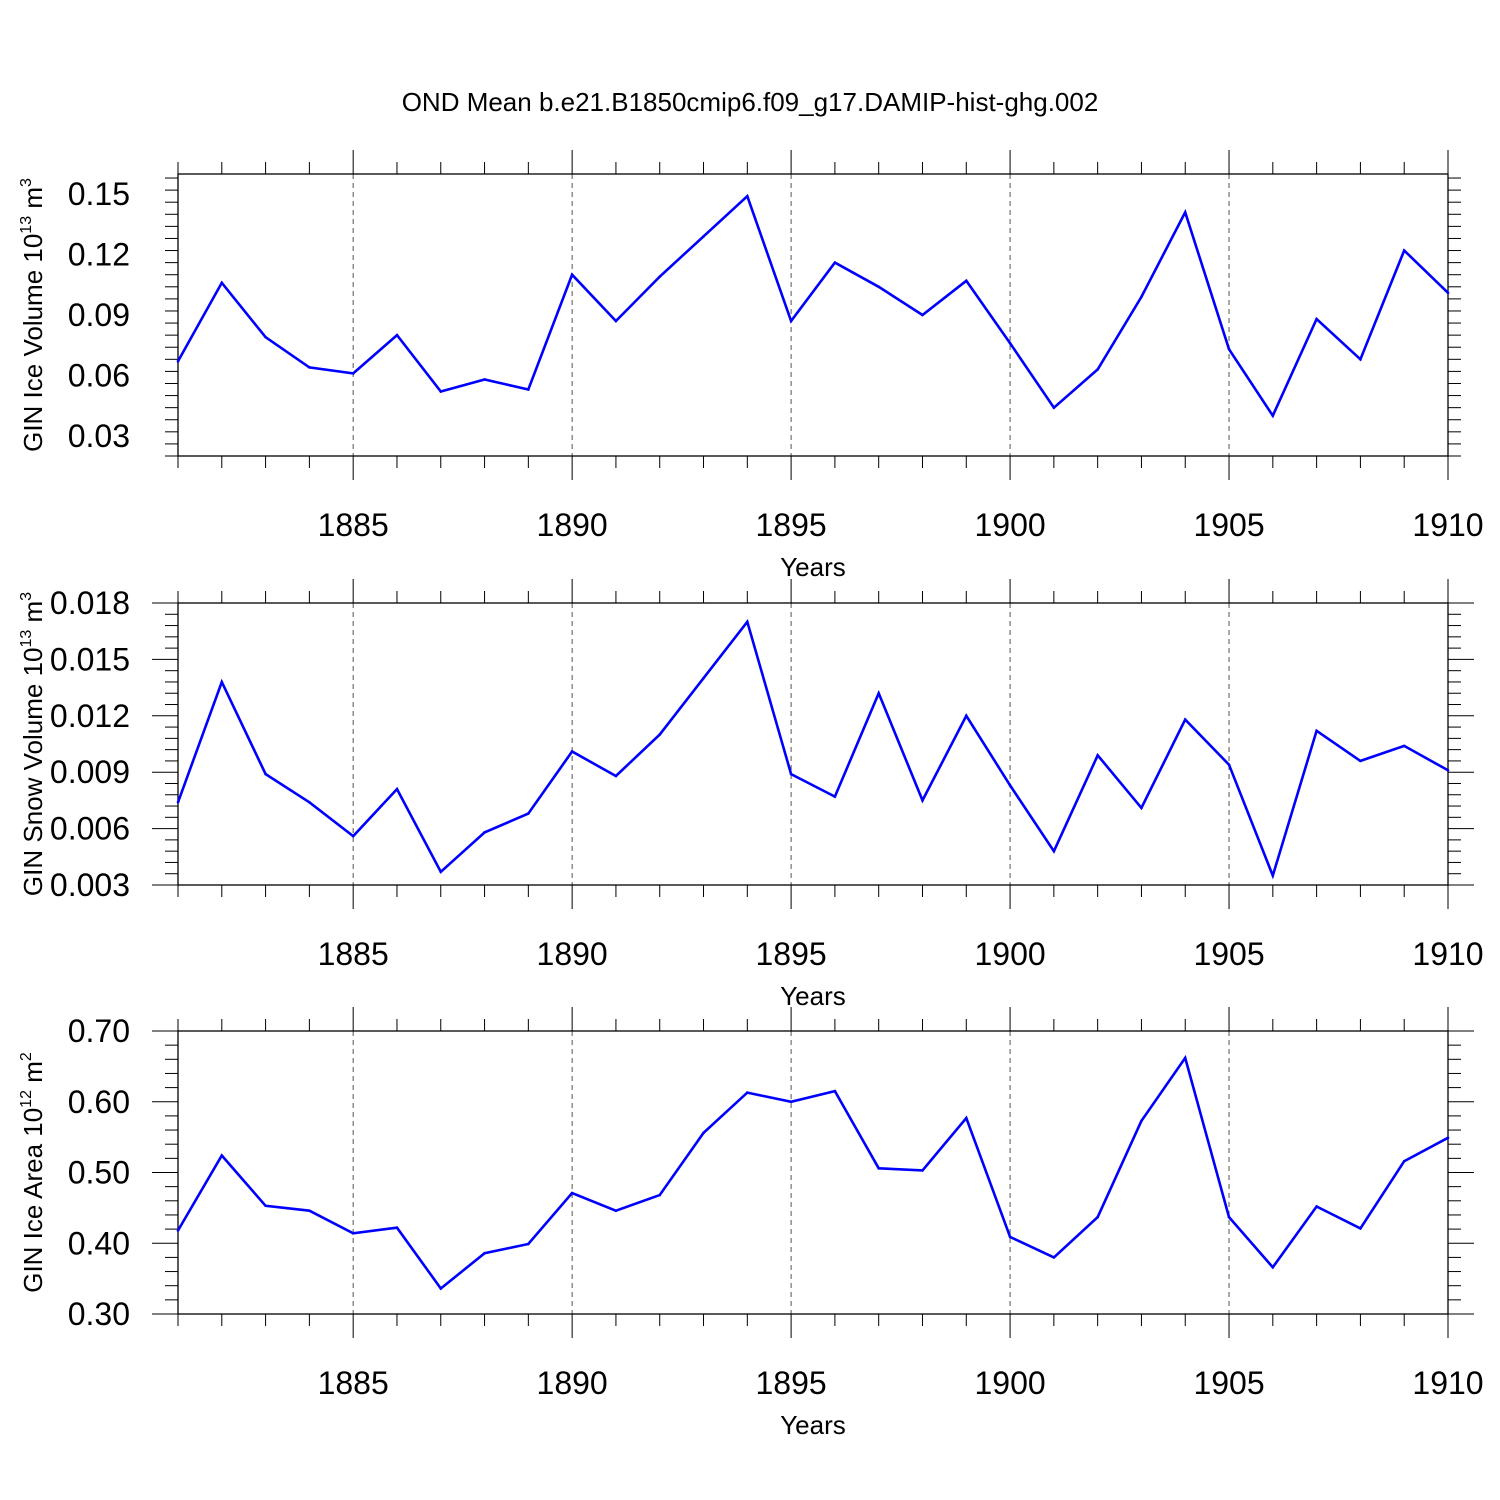  Describe the element at coordinates (99, 1031) in the screenshot. I see `y-tick-label: 0.70` at that location.